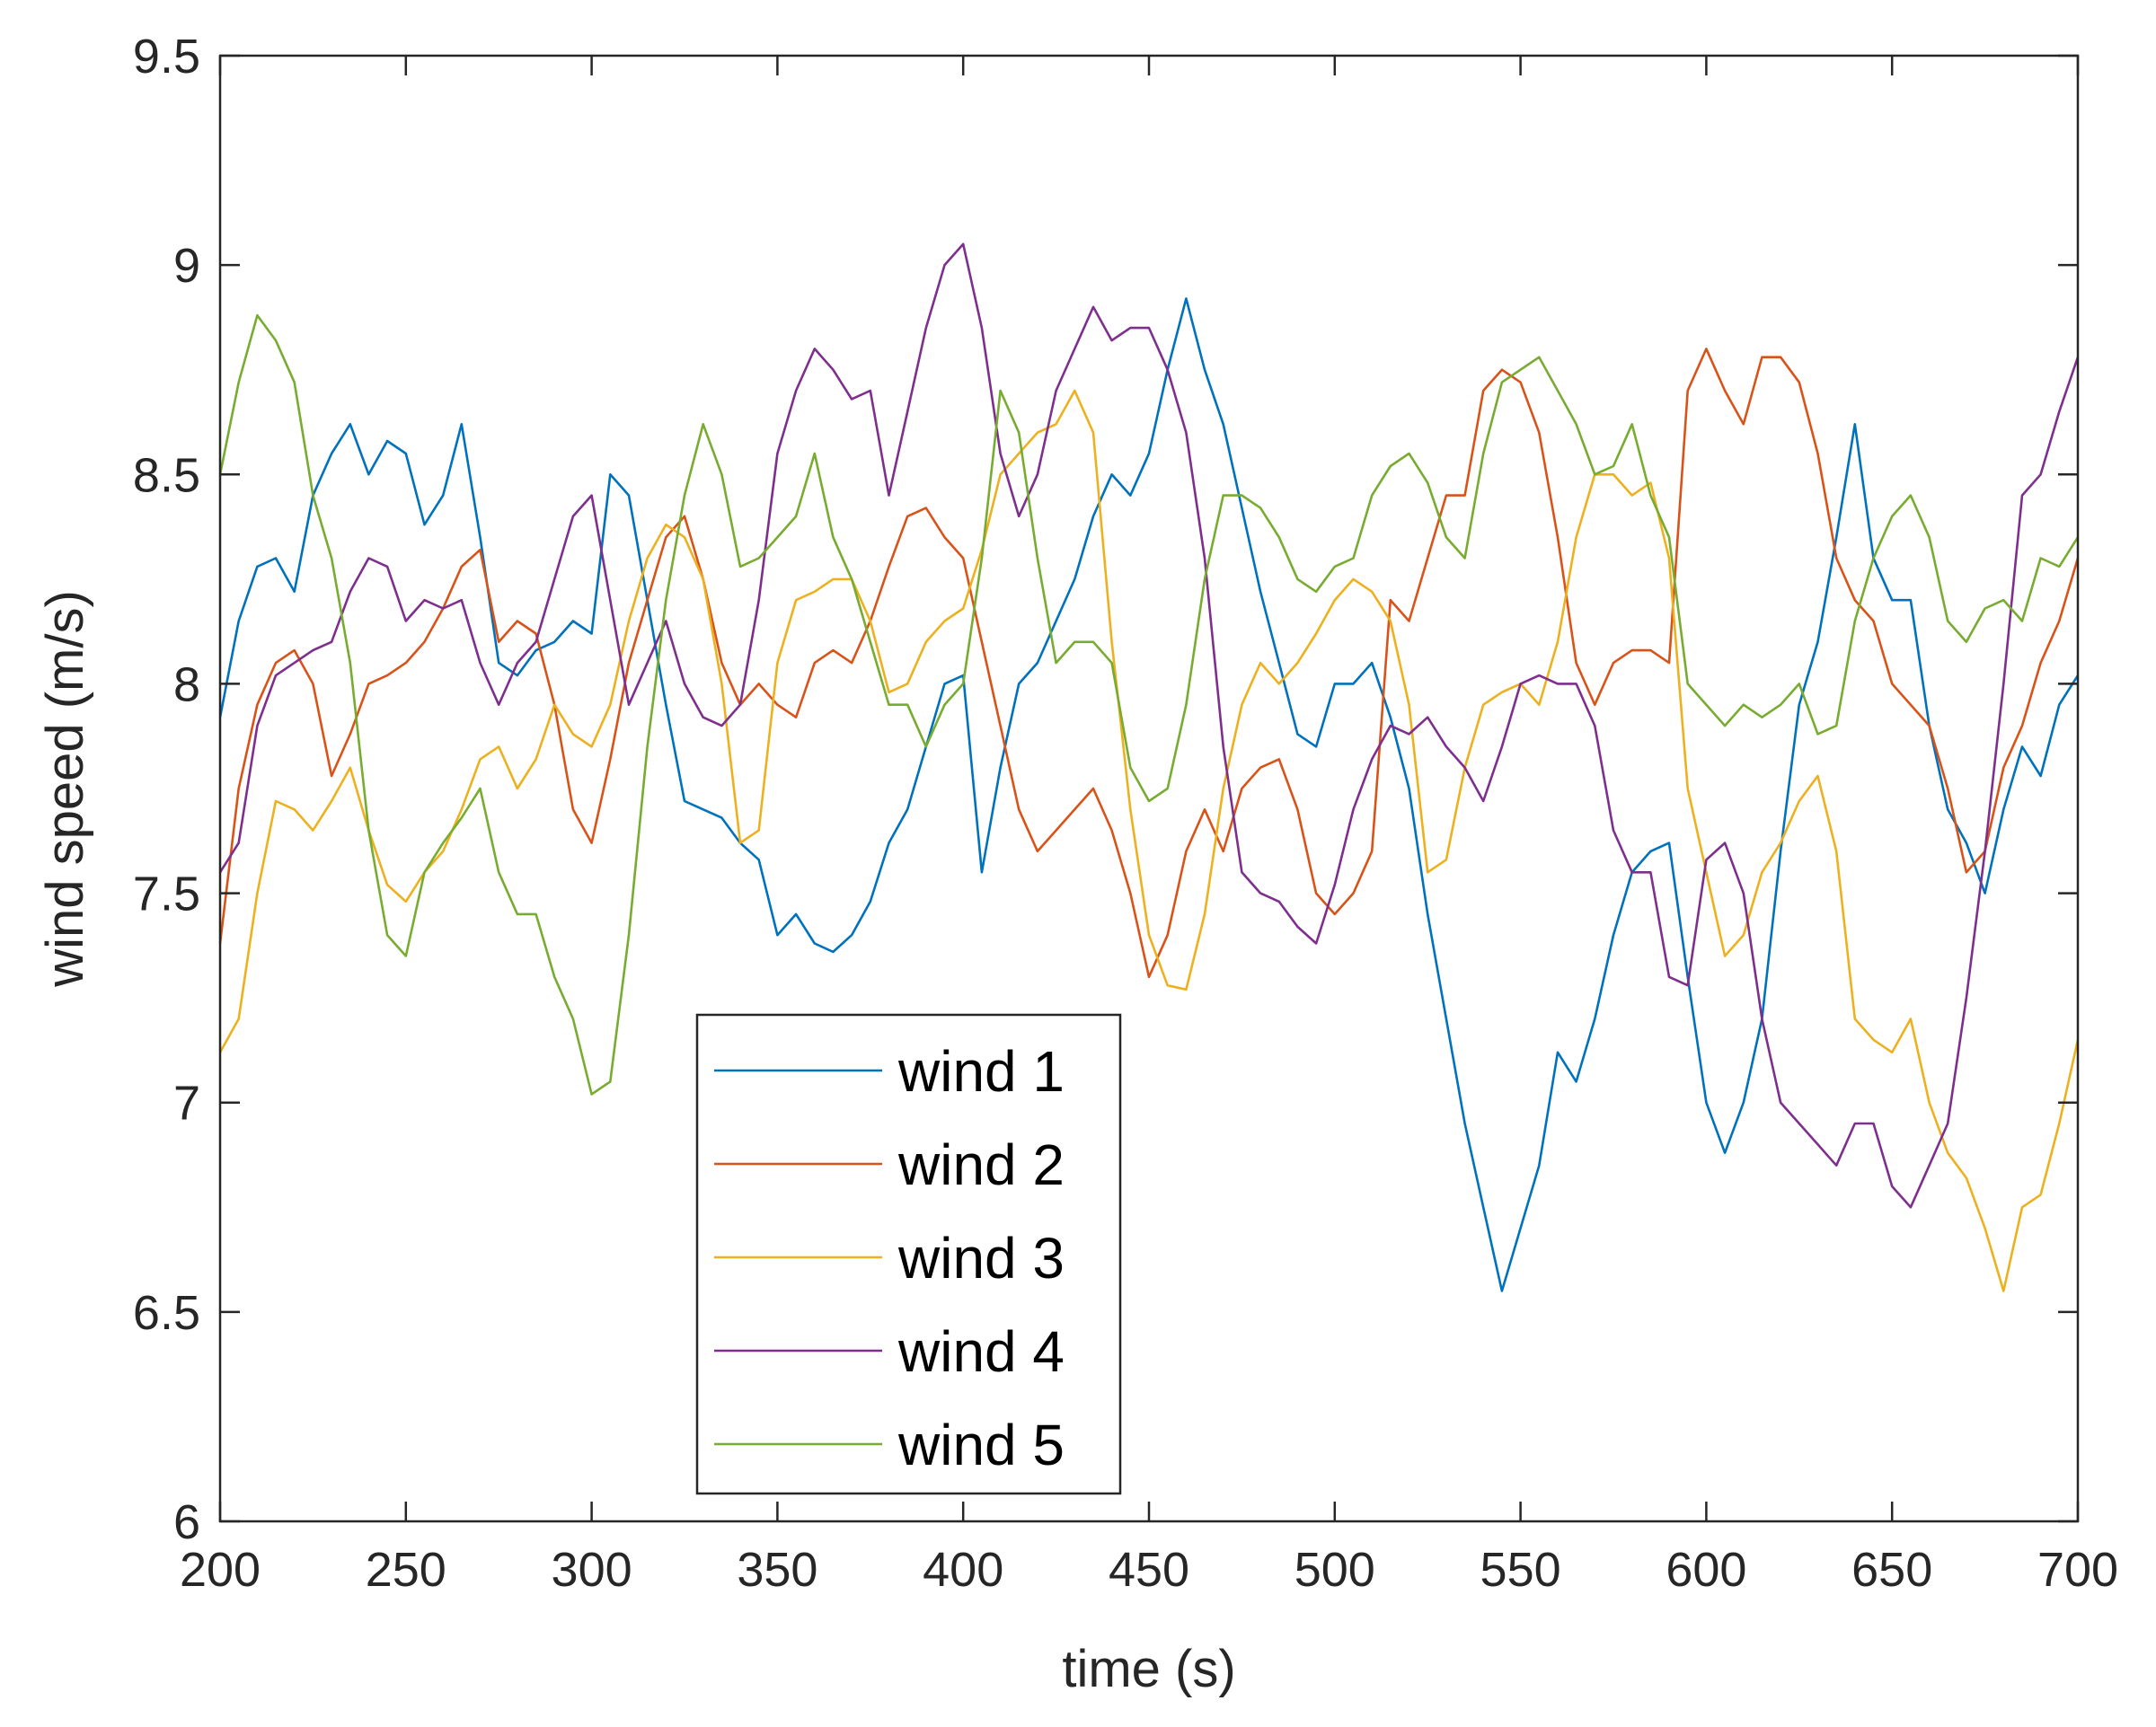  Describe the element at coordinates (187, 684) in the screenshot. I see `y-tick-label: 8` at that location.